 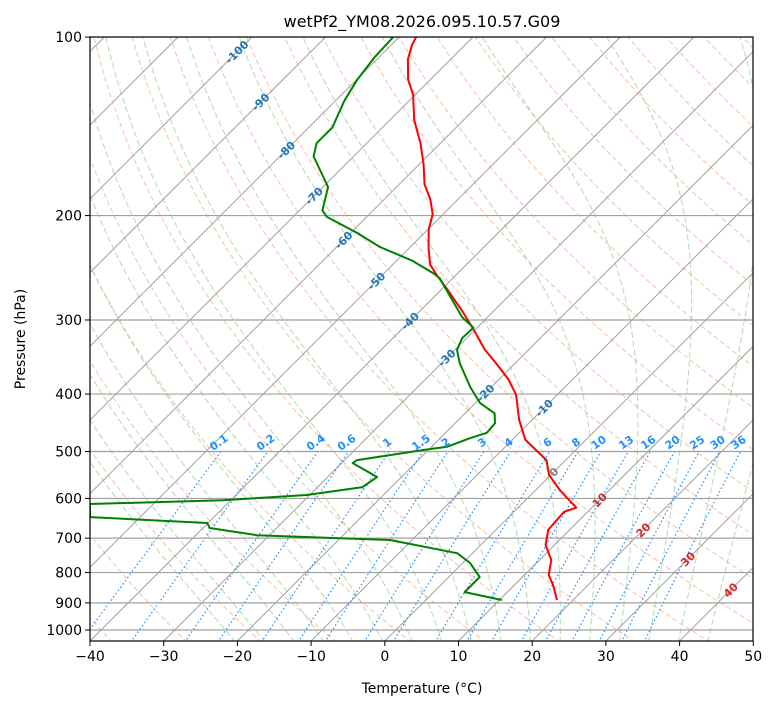 What do you see at coordinates (68, 217) in the screenshot?
I see `y-tick-label: 200` at bounding box center [68, 217].